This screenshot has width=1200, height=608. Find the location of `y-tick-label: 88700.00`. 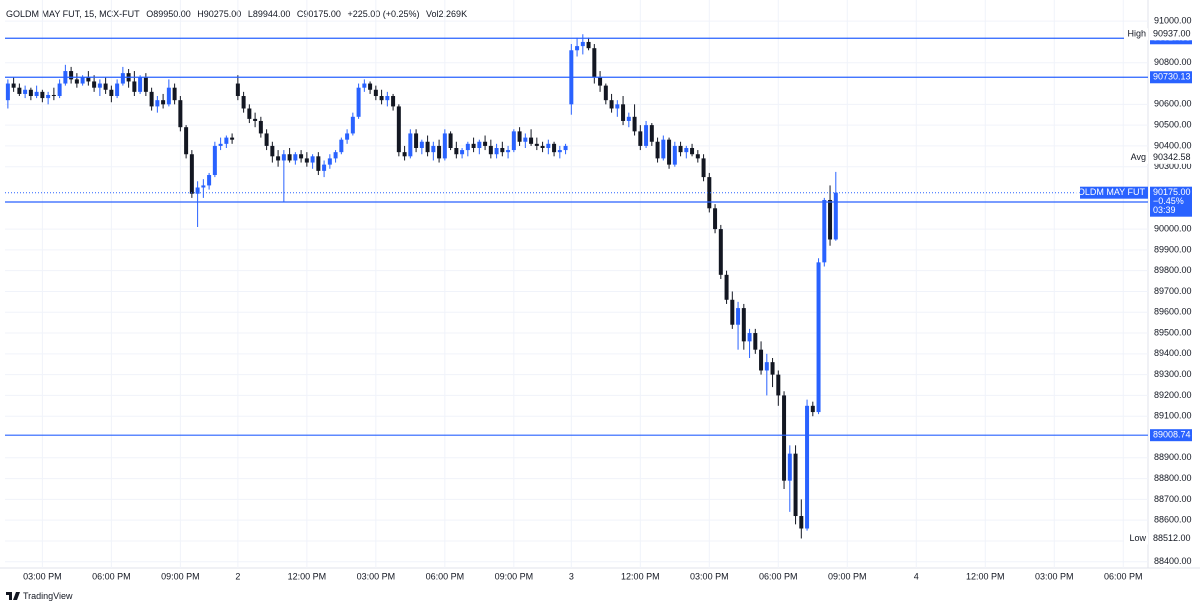

y-tick-label: 88700.00 is located at coordinates (1173, 499).